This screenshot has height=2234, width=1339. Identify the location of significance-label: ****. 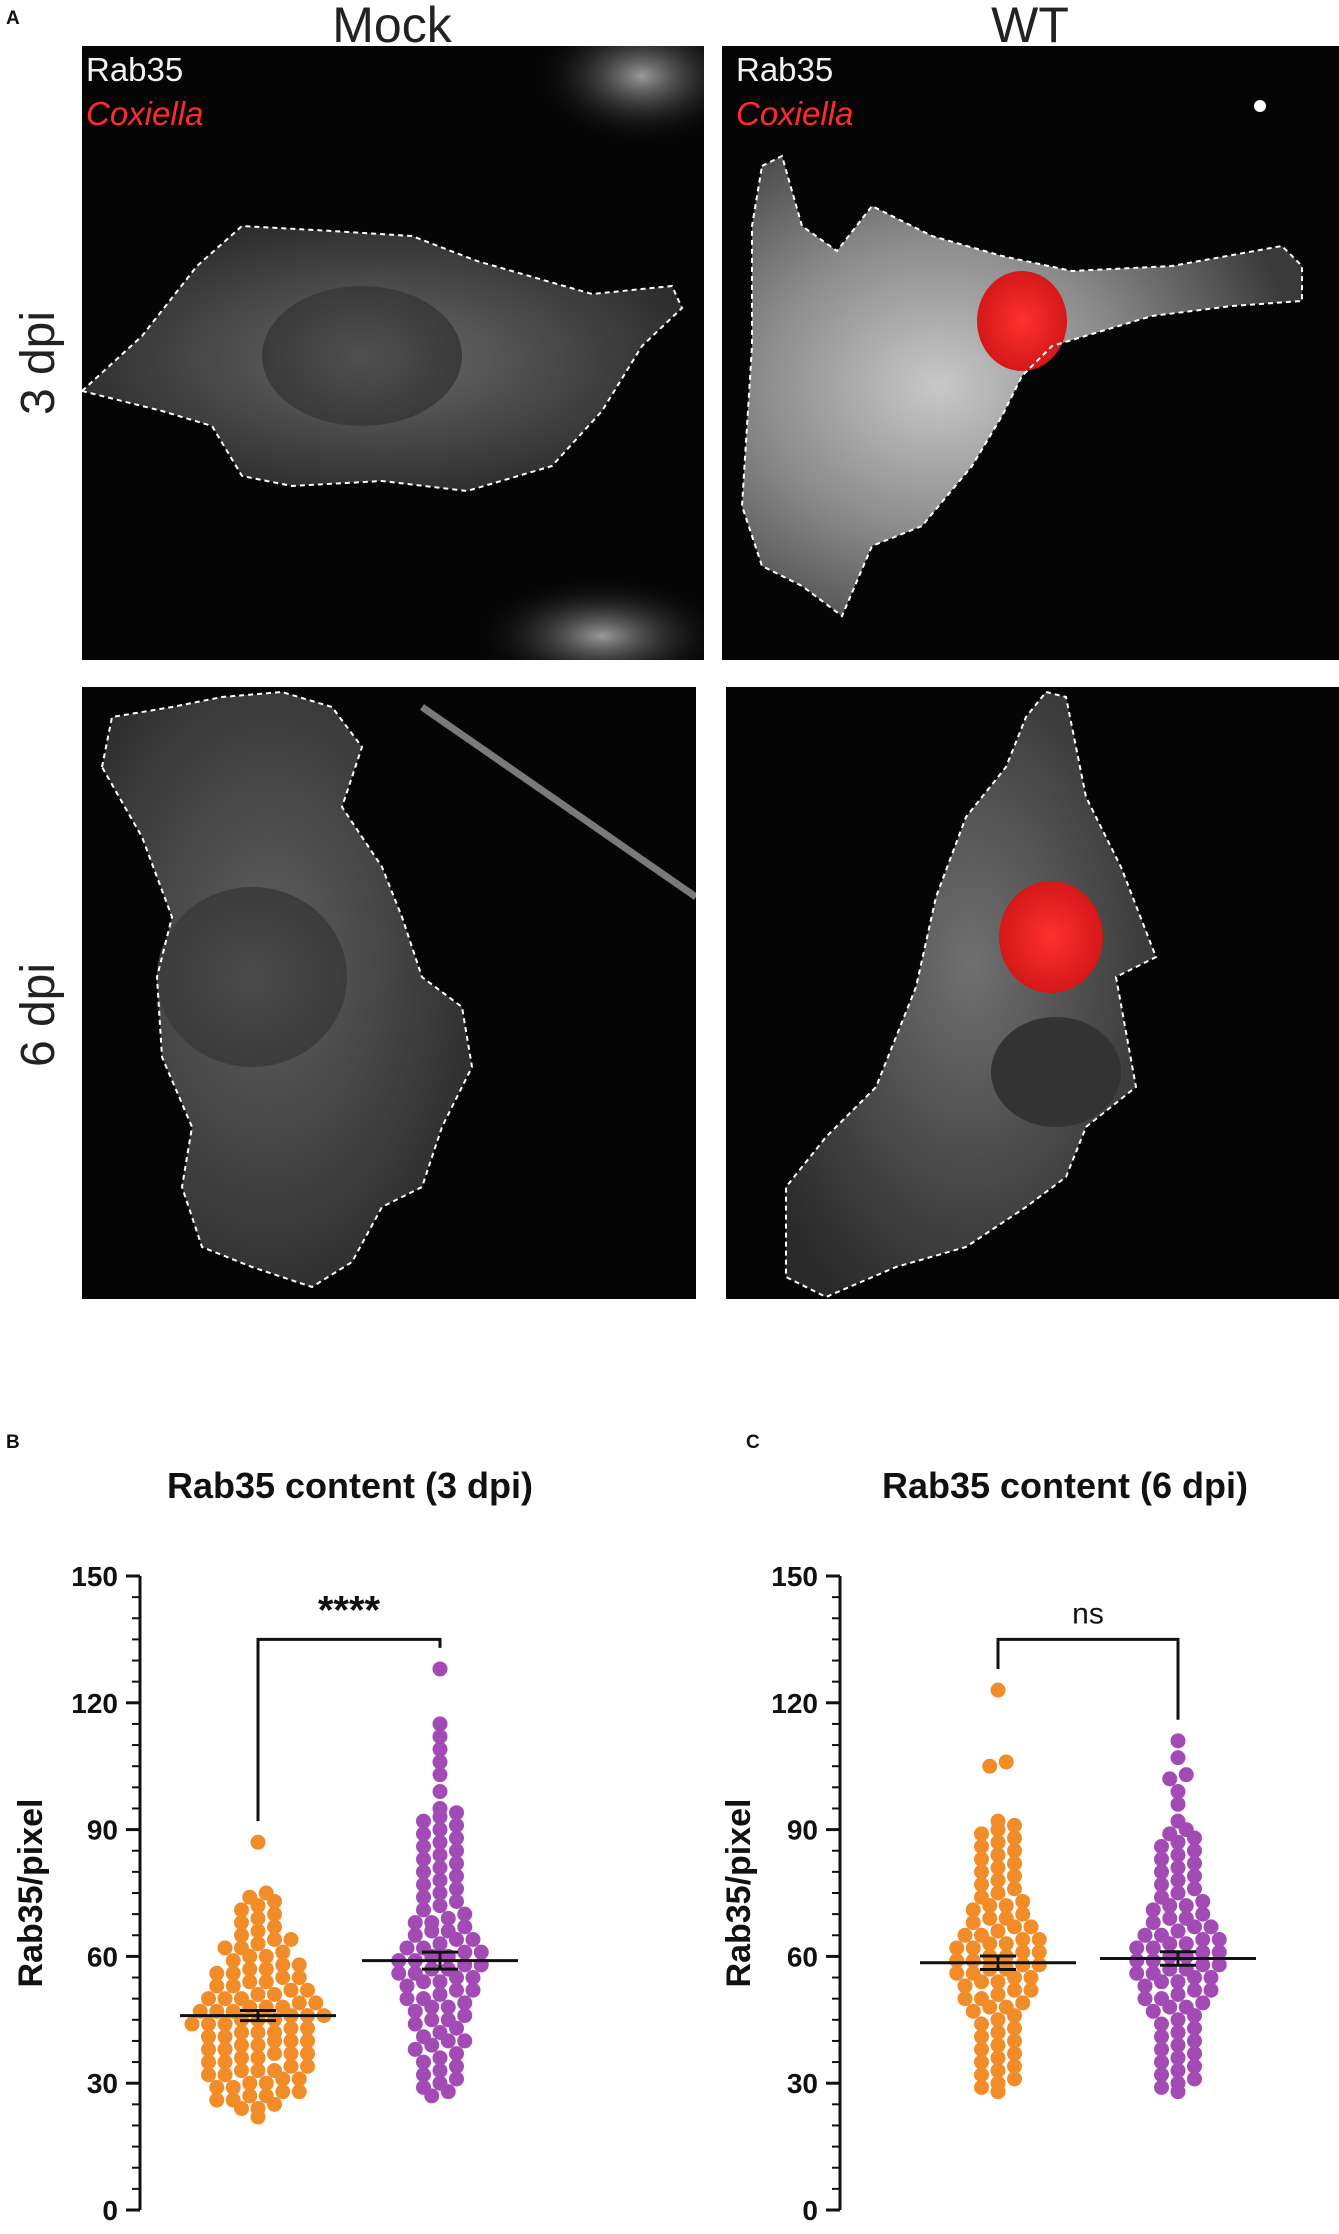
(349, 1610).